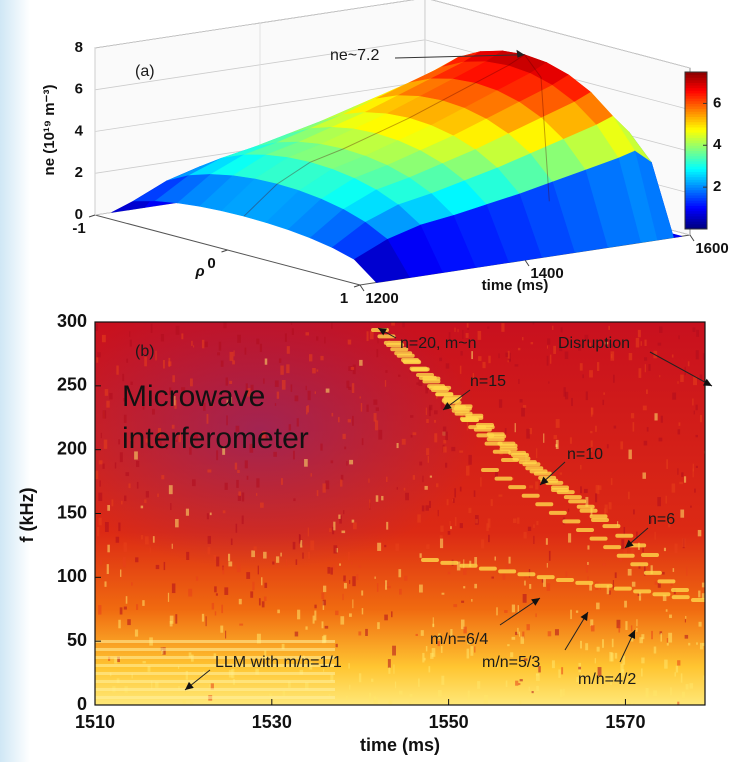  I want to click on y-tick-label: 50, so click(77, 640).